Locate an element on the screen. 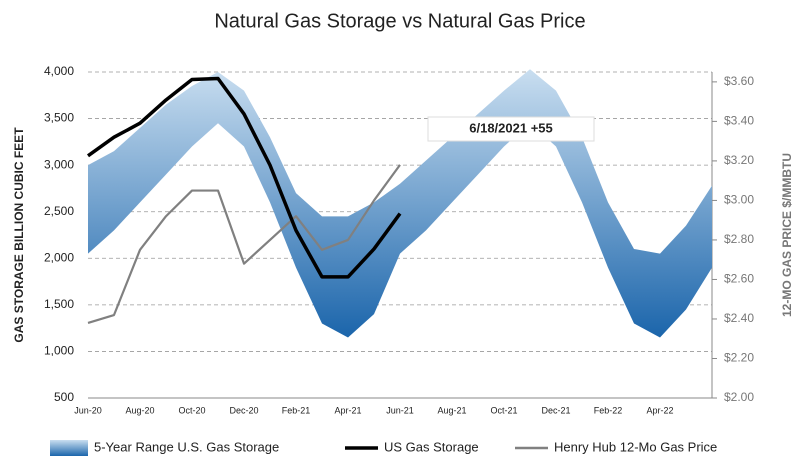  x-tick-label: Jun-21 is located at coordinates (400, 410).